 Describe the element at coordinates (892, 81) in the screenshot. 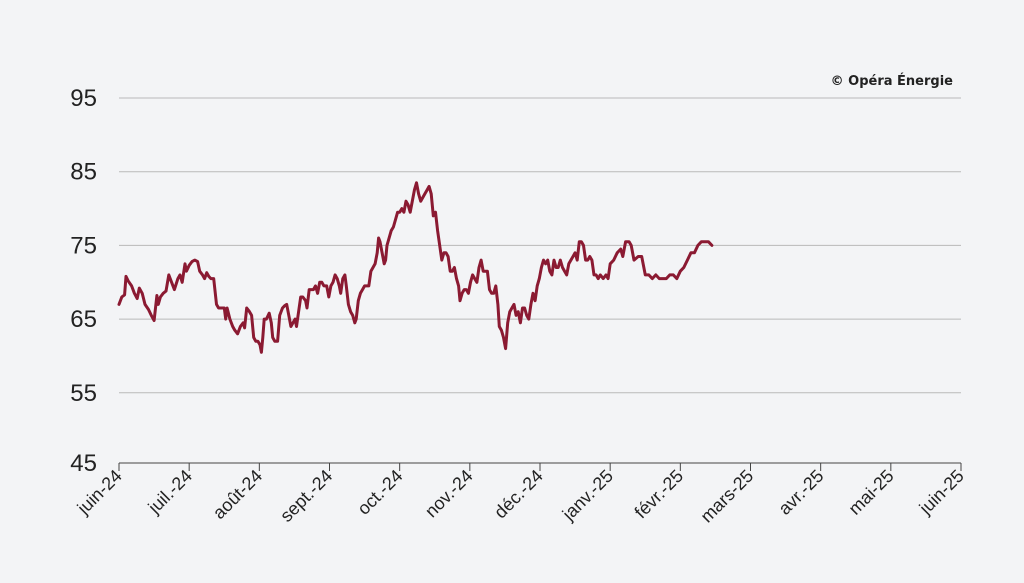

I see `chart-credit: © Opéra Énergie` at that location.